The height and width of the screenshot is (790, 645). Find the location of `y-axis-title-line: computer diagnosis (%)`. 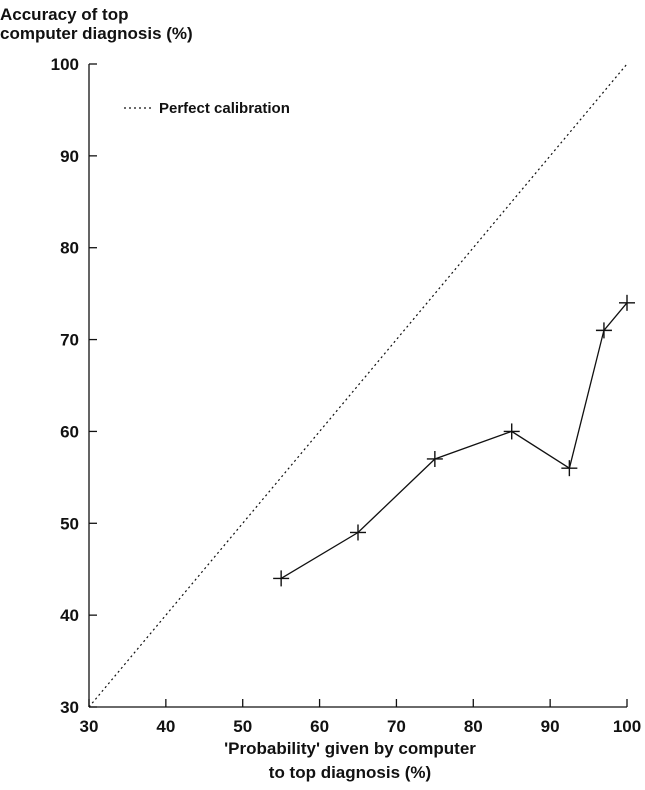

y-axis-title-line: computer diagnosis (%) is located at coordinates (96, 33).